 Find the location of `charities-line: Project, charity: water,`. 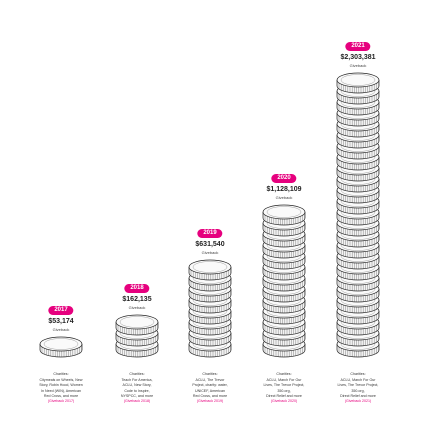

charities-line: Project, charity: water, is located at coordinates (210, 385).